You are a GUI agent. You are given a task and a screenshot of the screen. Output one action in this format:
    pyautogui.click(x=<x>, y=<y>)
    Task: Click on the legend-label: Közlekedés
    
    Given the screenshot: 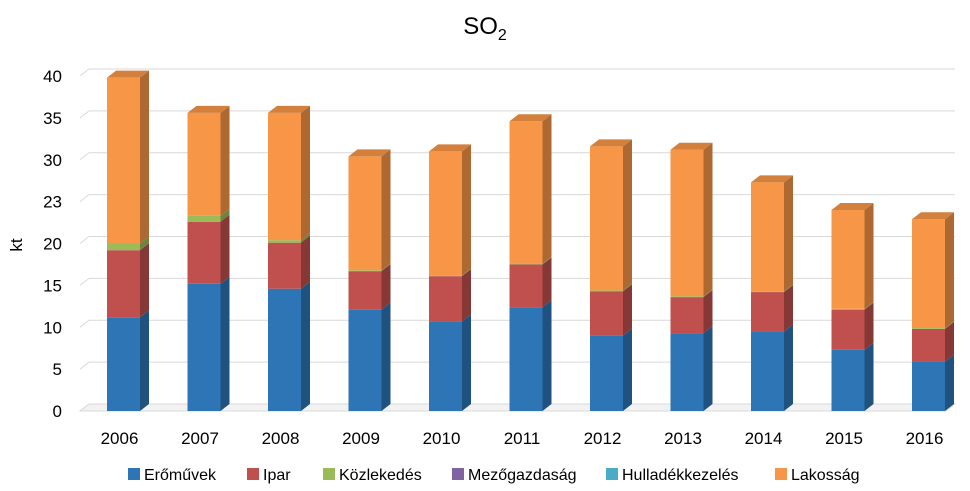 What is the action you would take?
    pyautogui.click(x=380, y=475)
    